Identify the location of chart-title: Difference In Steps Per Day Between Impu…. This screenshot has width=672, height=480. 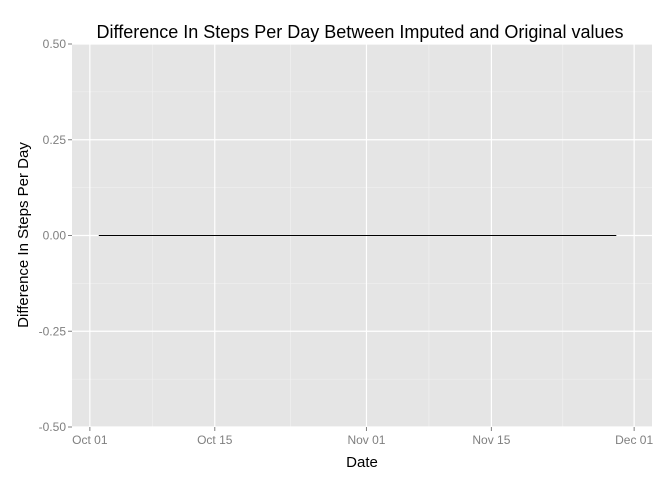
(360, 32).